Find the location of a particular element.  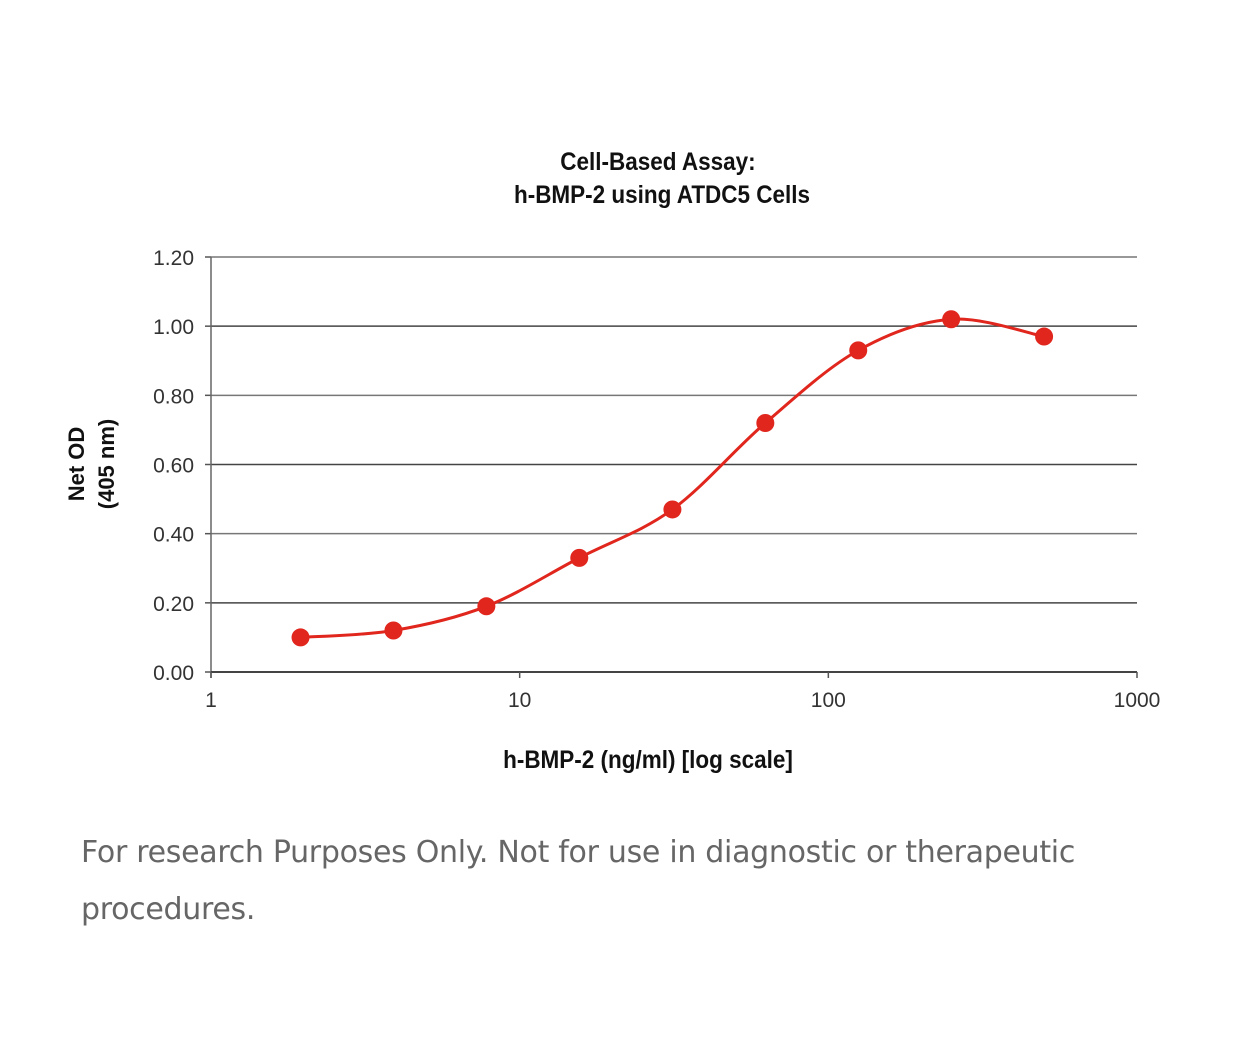

x-tick-label: 100 is located at coordinates (828, 700).